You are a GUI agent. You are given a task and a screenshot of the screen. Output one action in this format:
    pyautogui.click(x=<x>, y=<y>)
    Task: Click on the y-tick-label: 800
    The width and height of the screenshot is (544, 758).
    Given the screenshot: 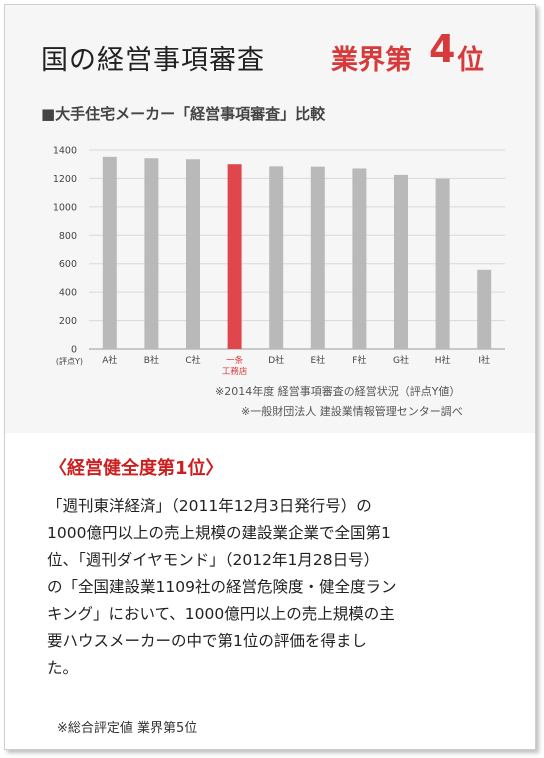 What is the action you would take?
    pyautogui.click(x=68, y=236)
    